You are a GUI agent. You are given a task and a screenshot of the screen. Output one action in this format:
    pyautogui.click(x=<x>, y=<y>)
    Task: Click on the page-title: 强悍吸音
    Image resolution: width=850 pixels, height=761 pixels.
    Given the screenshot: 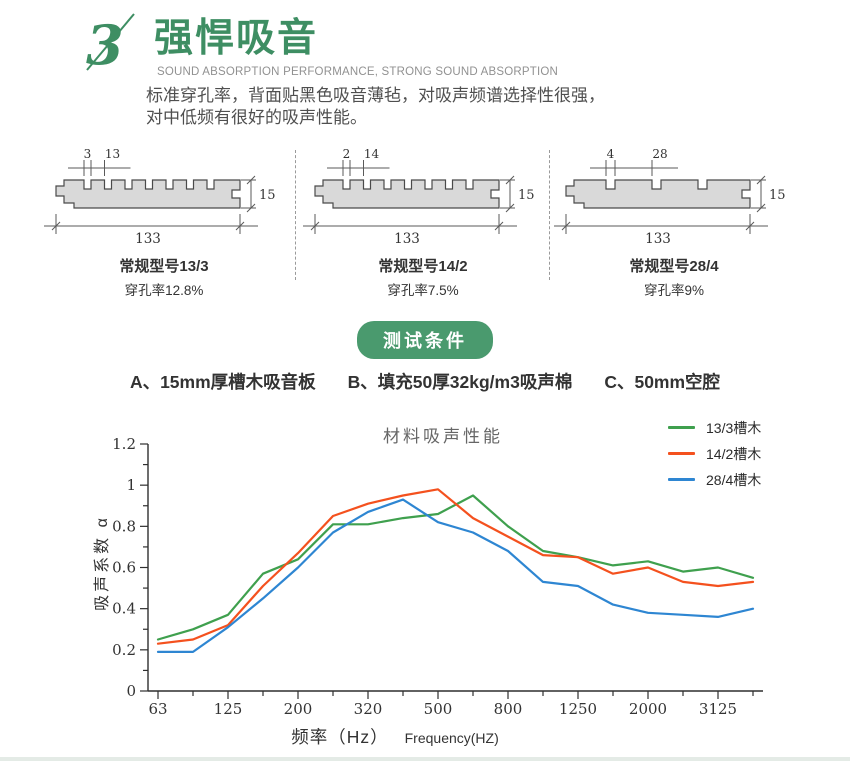 What is the action you would take?
    pyautogui.click(x=236, y=38)
    